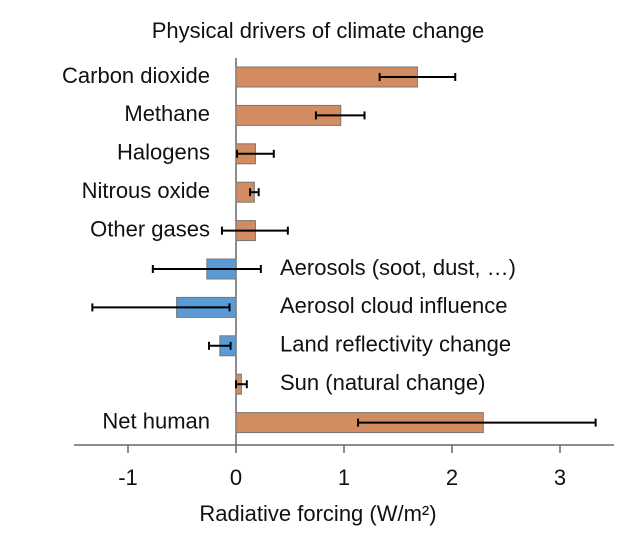  What do you see at coordinates (318, 30) in the screenshot?
I see `chart-title: Physical drivers of climate change` at bounding box center [318, 30].